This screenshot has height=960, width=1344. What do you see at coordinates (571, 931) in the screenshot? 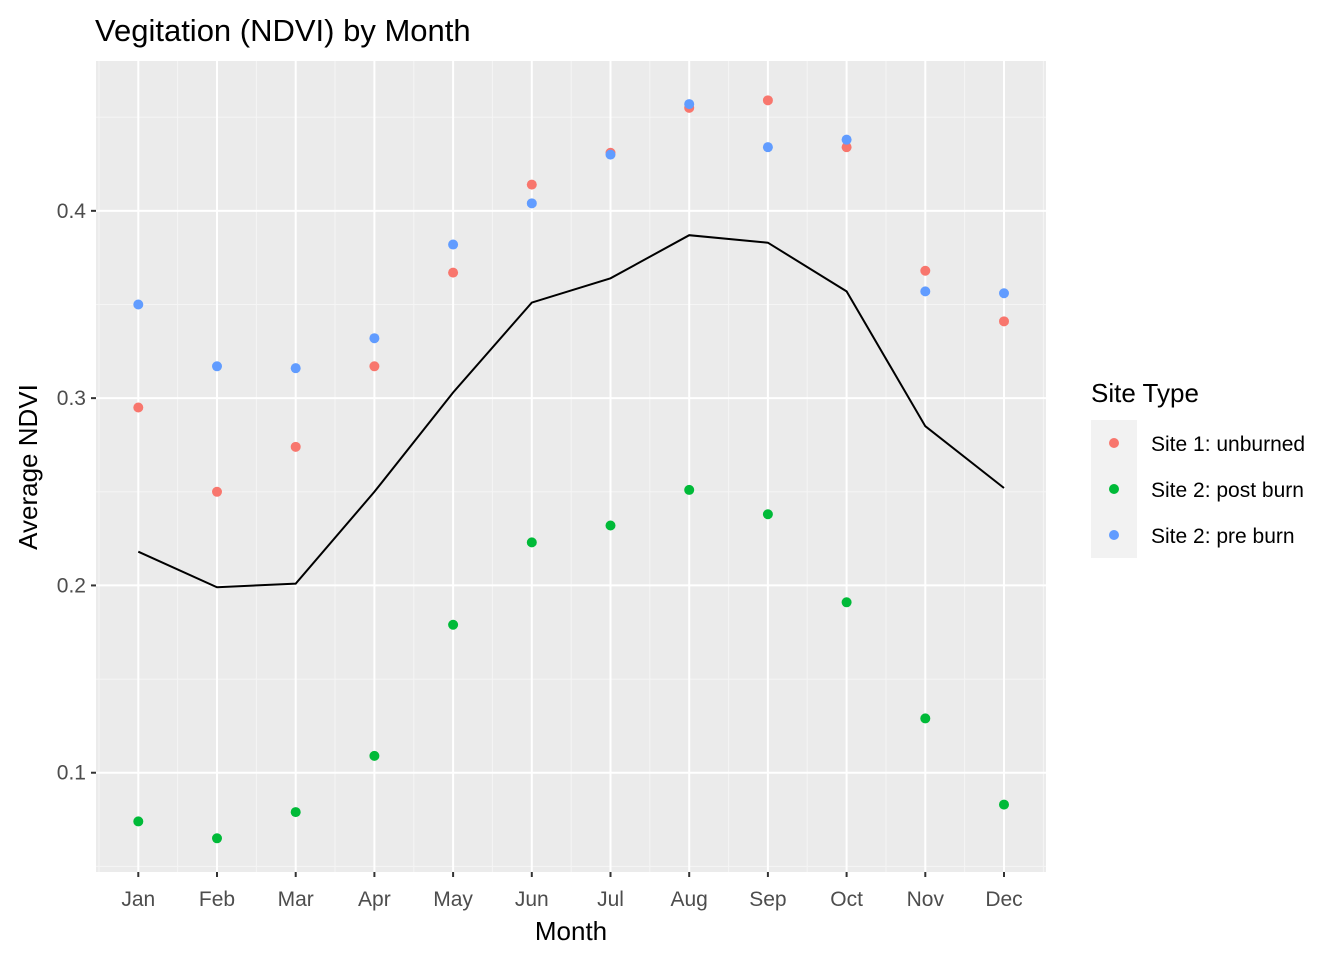
I see `x-axis-title: Month` at bounding box center [571, 931].